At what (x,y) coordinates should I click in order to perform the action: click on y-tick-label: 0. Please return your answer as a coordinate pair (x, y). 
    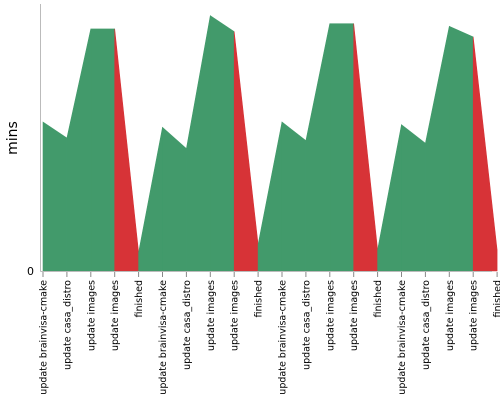
    Looking at the image, I should click on (30, 271).